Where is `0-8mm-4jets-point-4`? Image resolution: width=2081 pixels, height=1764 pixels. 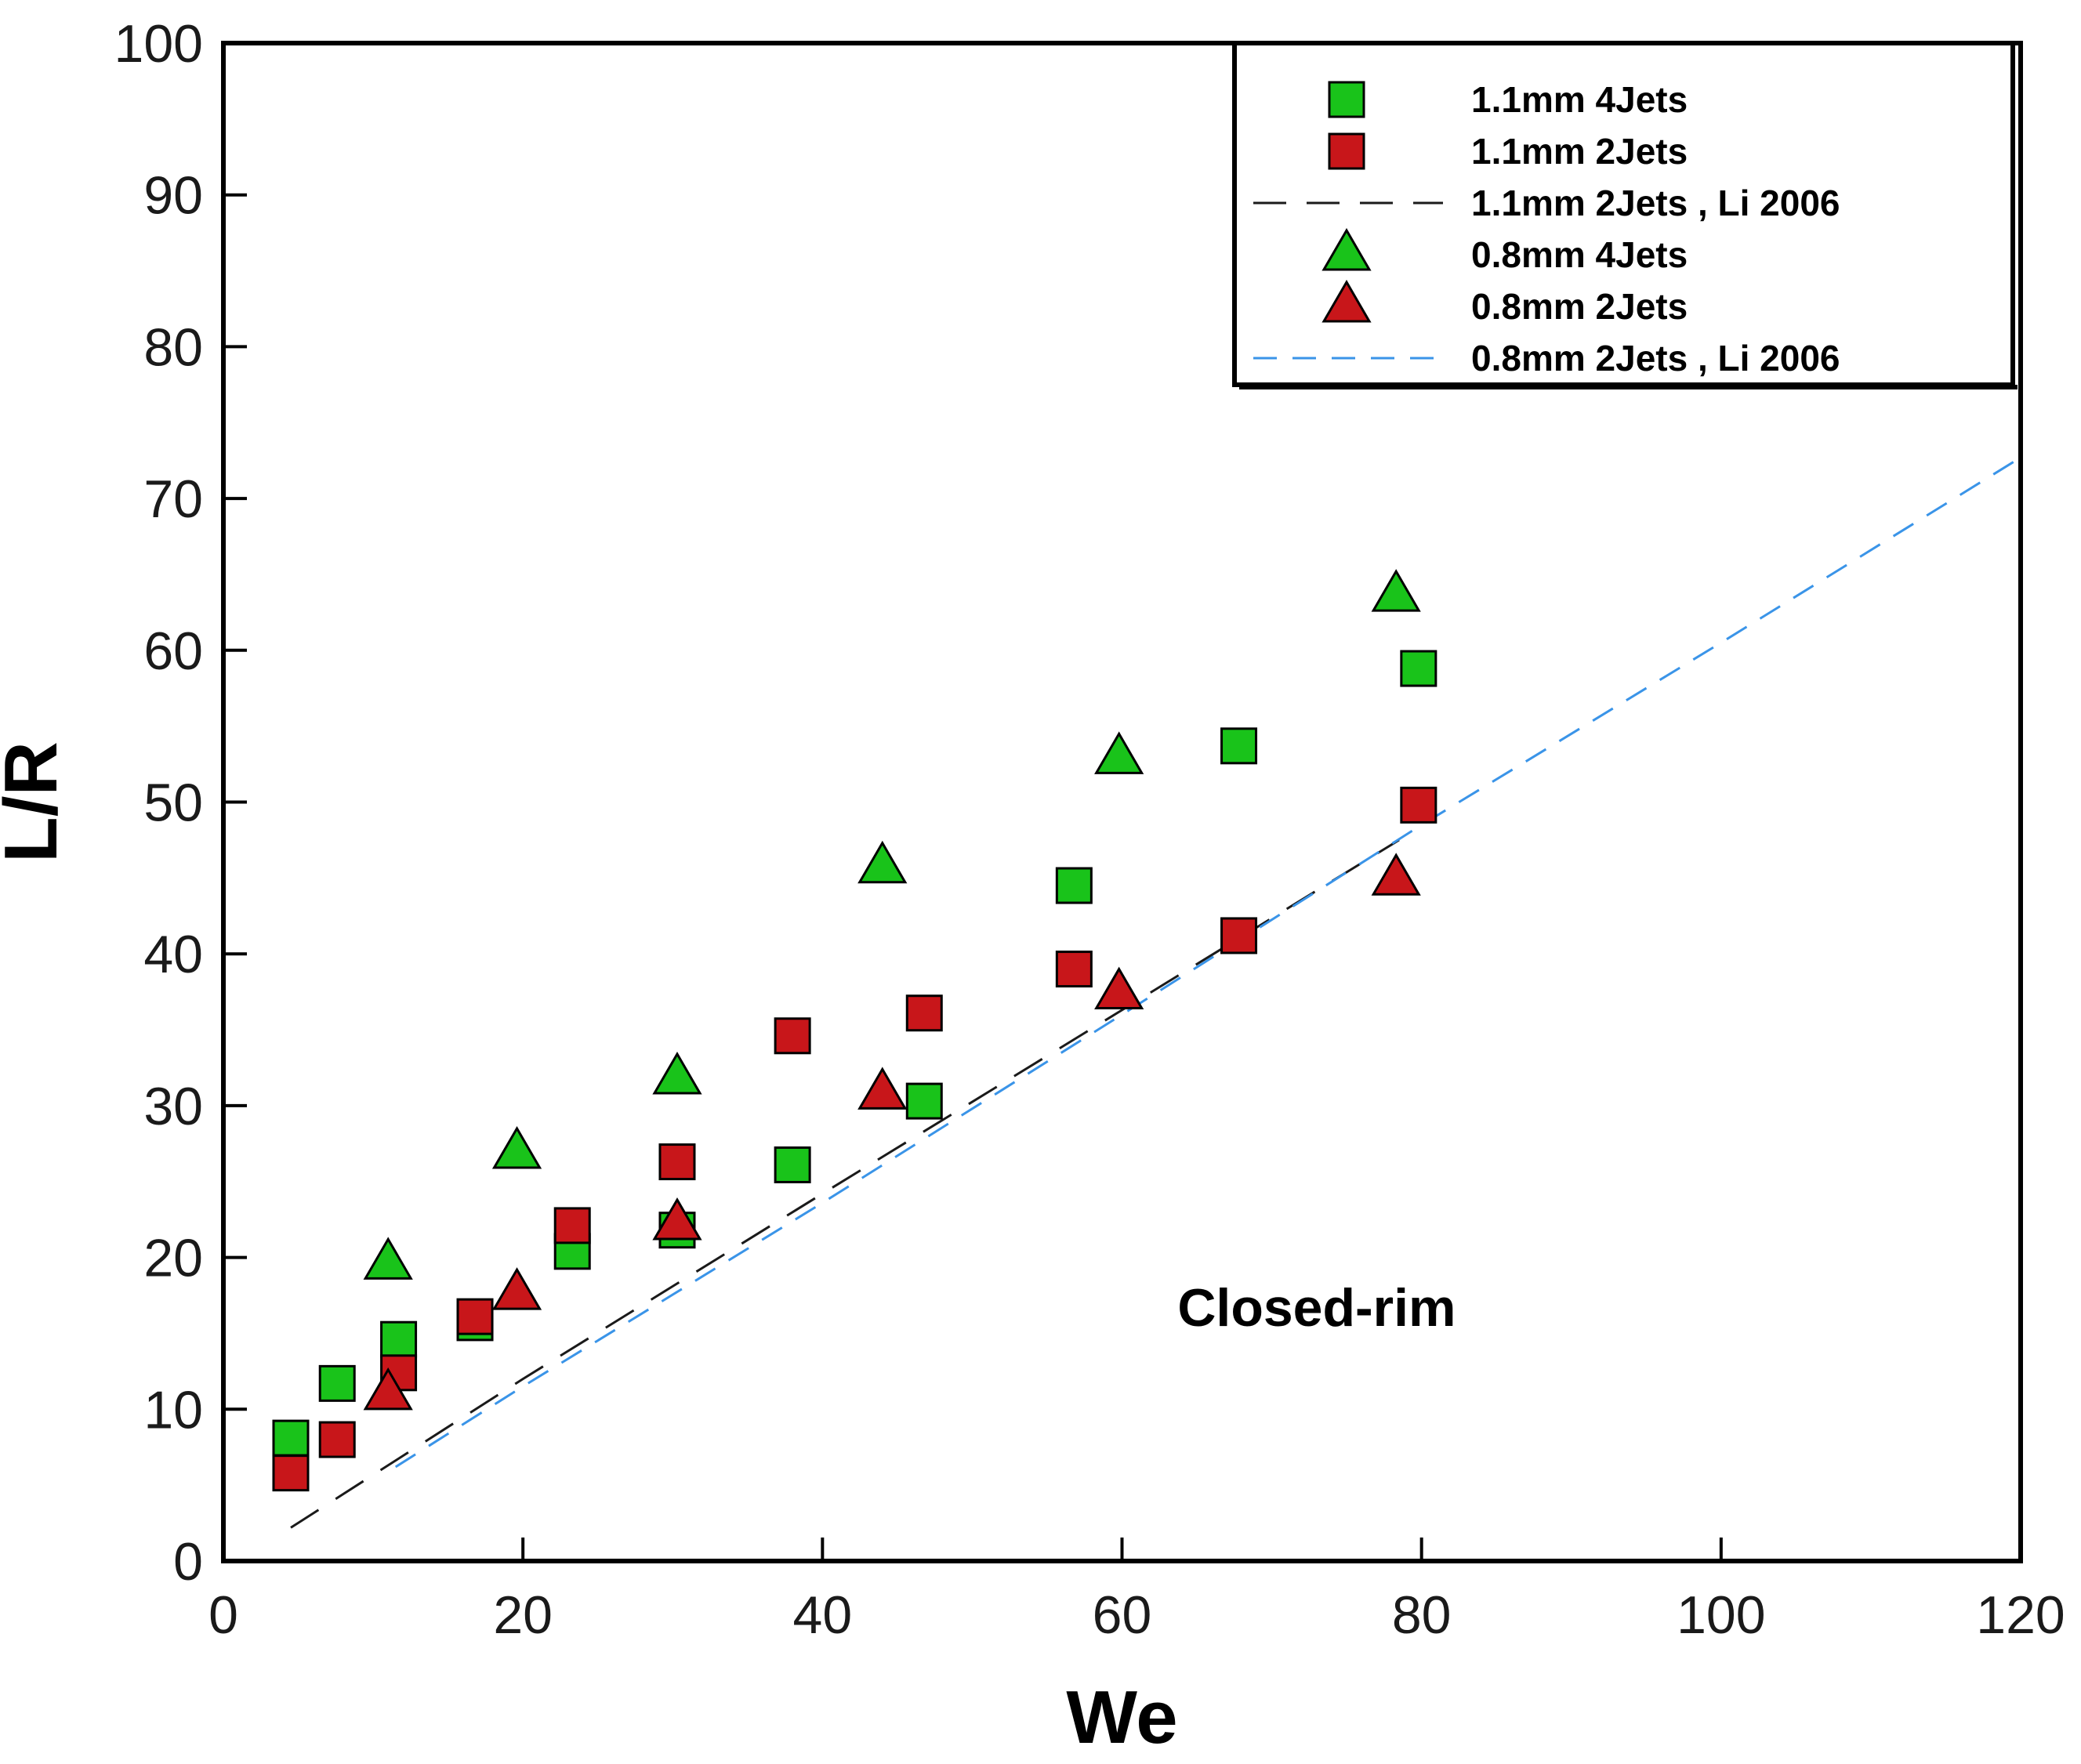 0-8mm-4jets-point-4 is located at coordinates (883, 862).